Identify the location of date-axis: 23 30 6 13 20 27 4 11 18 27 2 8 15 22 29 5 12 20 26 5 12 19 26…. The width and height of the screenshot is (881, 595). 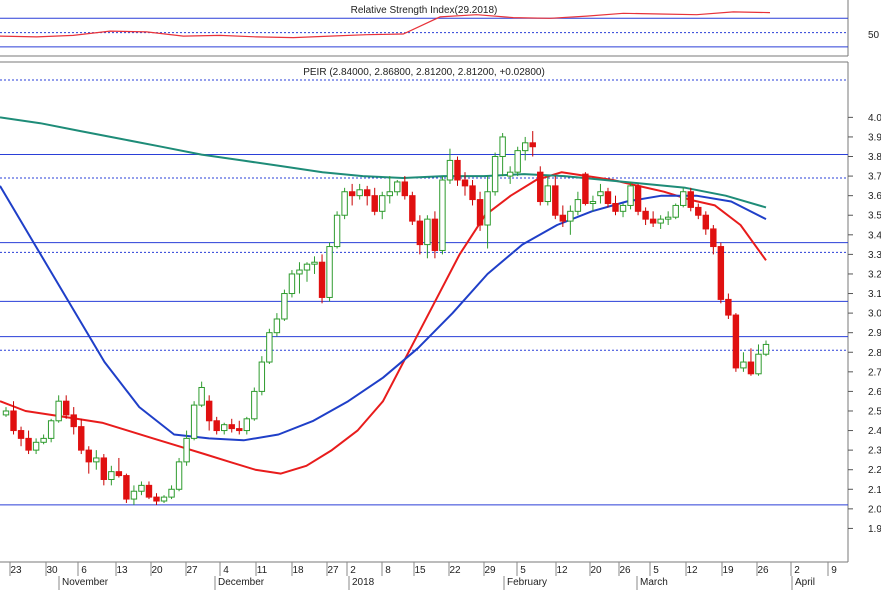
(423, 576).